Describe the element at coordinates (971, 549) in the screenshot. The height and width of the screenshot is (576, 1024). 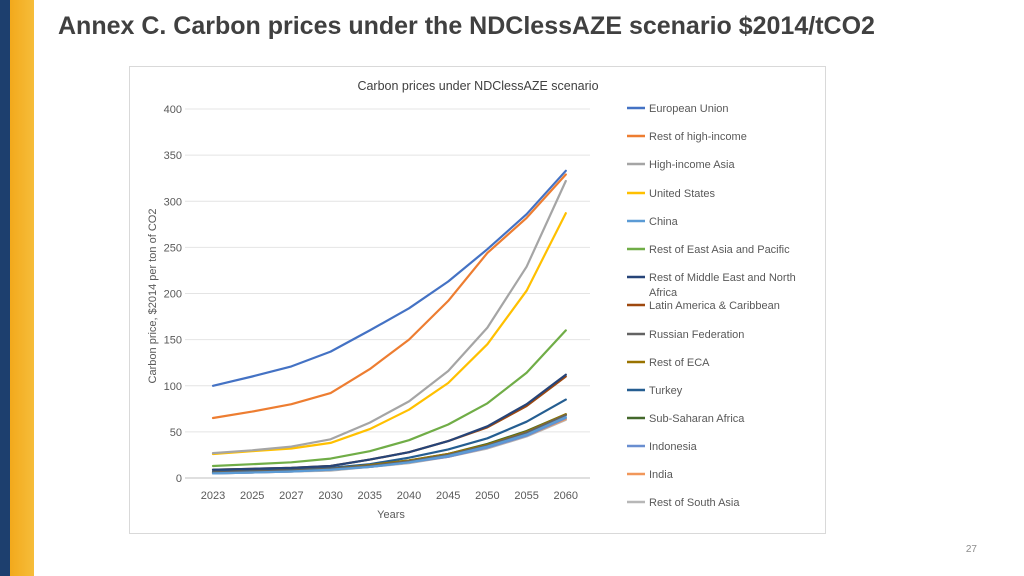
I see `page-number: 27` at that location.